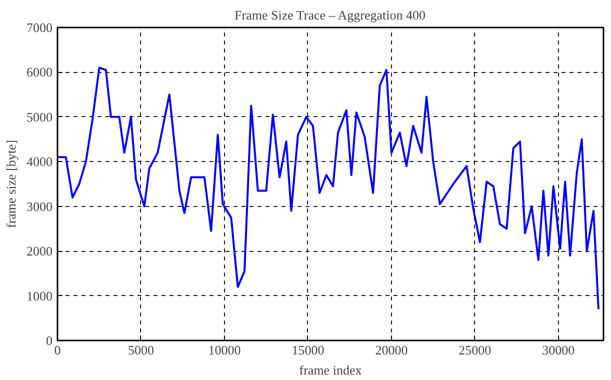  Describe the element at coordinates (391, 350) in the screenshot. I see `x-tick-label: 20000` at that location.